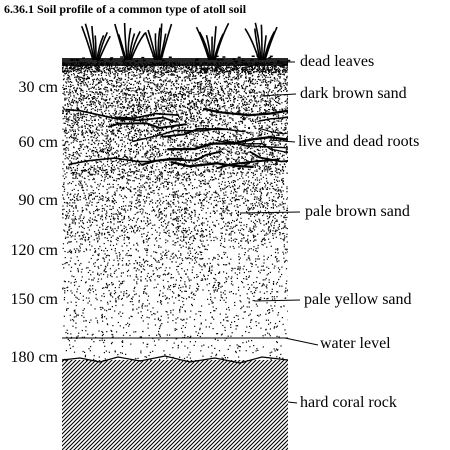 Image resolution: width=450 pixels, height=450 pixels. I want to click on depth-marker-120: 120 cm, so click(34, 250).